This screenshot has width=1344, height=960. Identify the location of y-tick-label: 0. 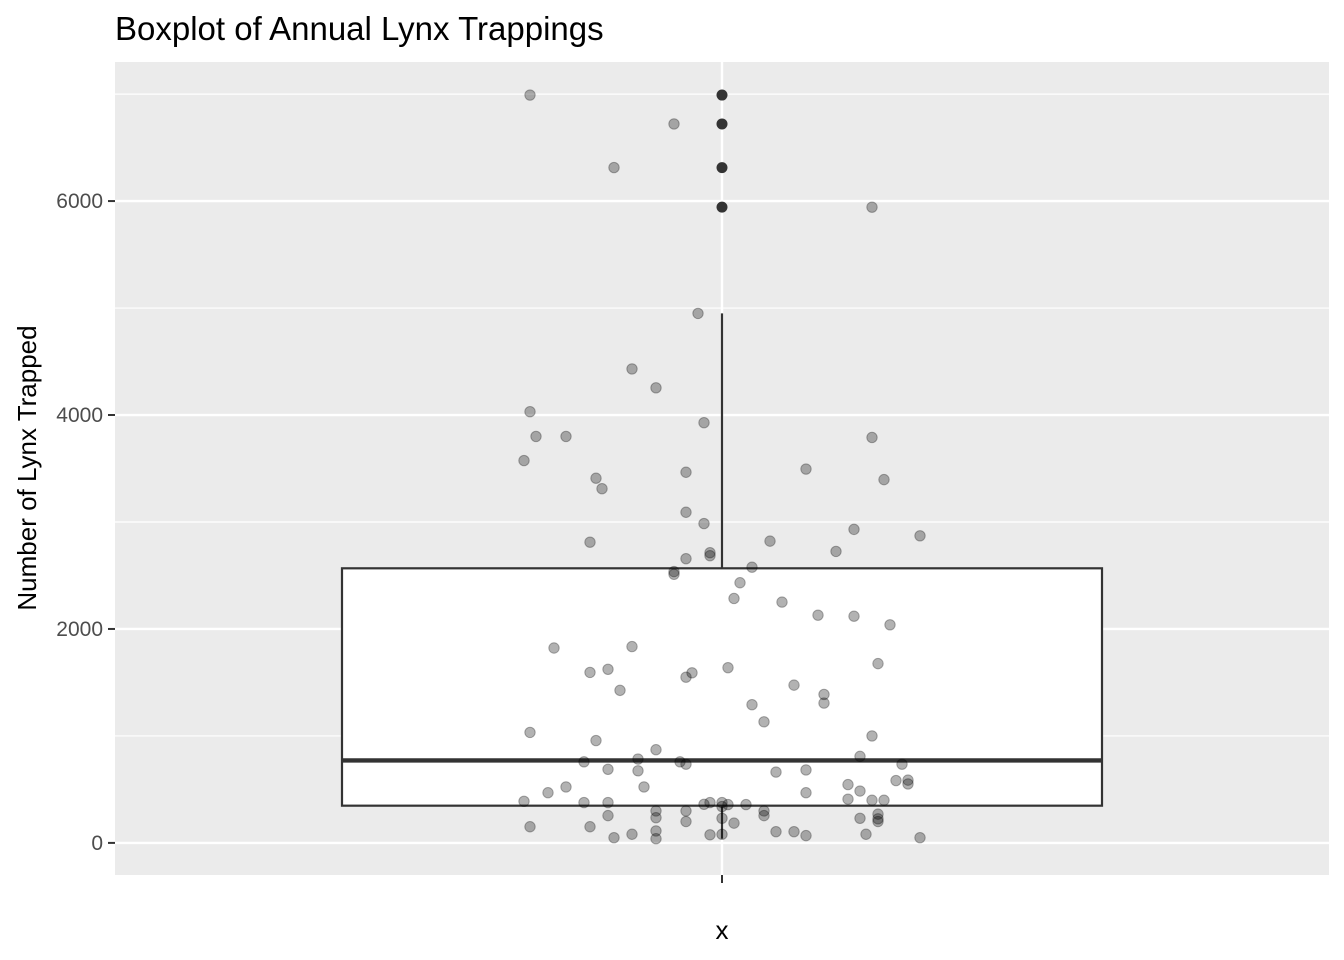
(97, 843).